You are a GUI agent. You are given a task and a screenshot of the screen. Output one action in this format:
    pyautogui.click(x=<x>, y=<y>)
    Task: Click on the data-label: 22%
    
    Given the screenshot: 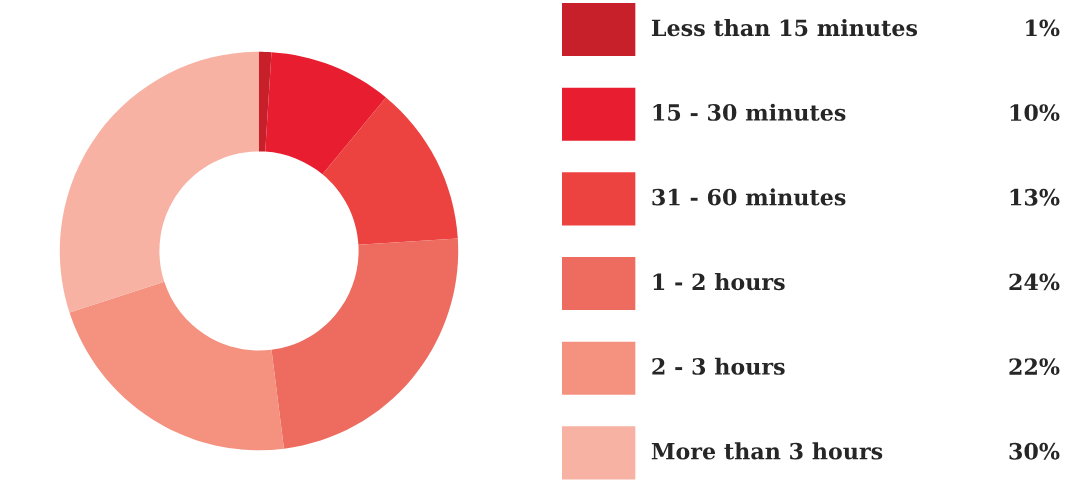 What is the action you would take?
    pyautogui.click(x=1034, y=366)
    